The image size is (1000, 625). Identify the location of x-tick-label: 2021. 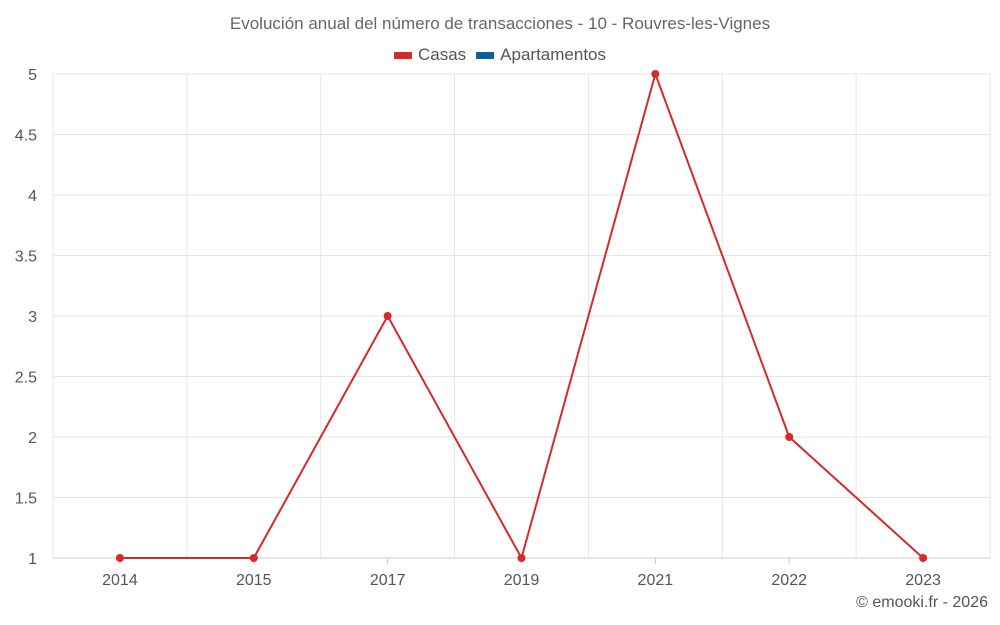
(656, 580).